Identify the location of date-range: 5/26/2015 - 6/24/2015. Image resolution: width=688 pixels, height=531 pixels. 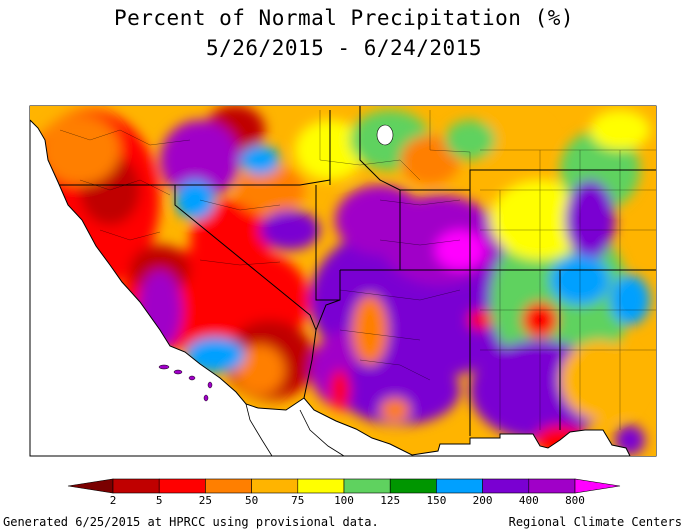
(343, 48).